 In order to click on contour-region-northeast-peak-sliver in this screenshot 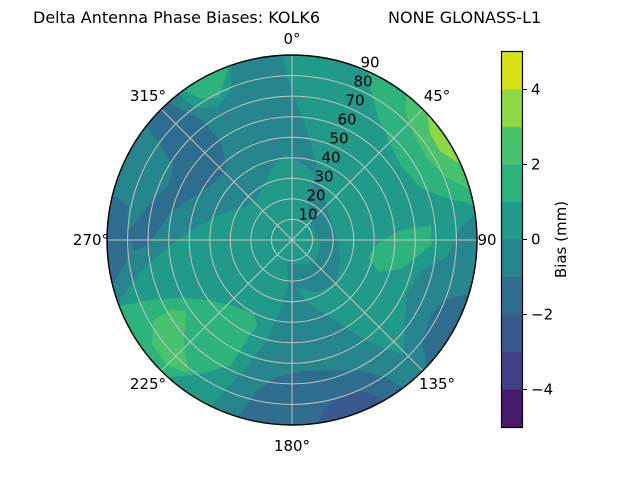, I will do `click(444, 139)`.